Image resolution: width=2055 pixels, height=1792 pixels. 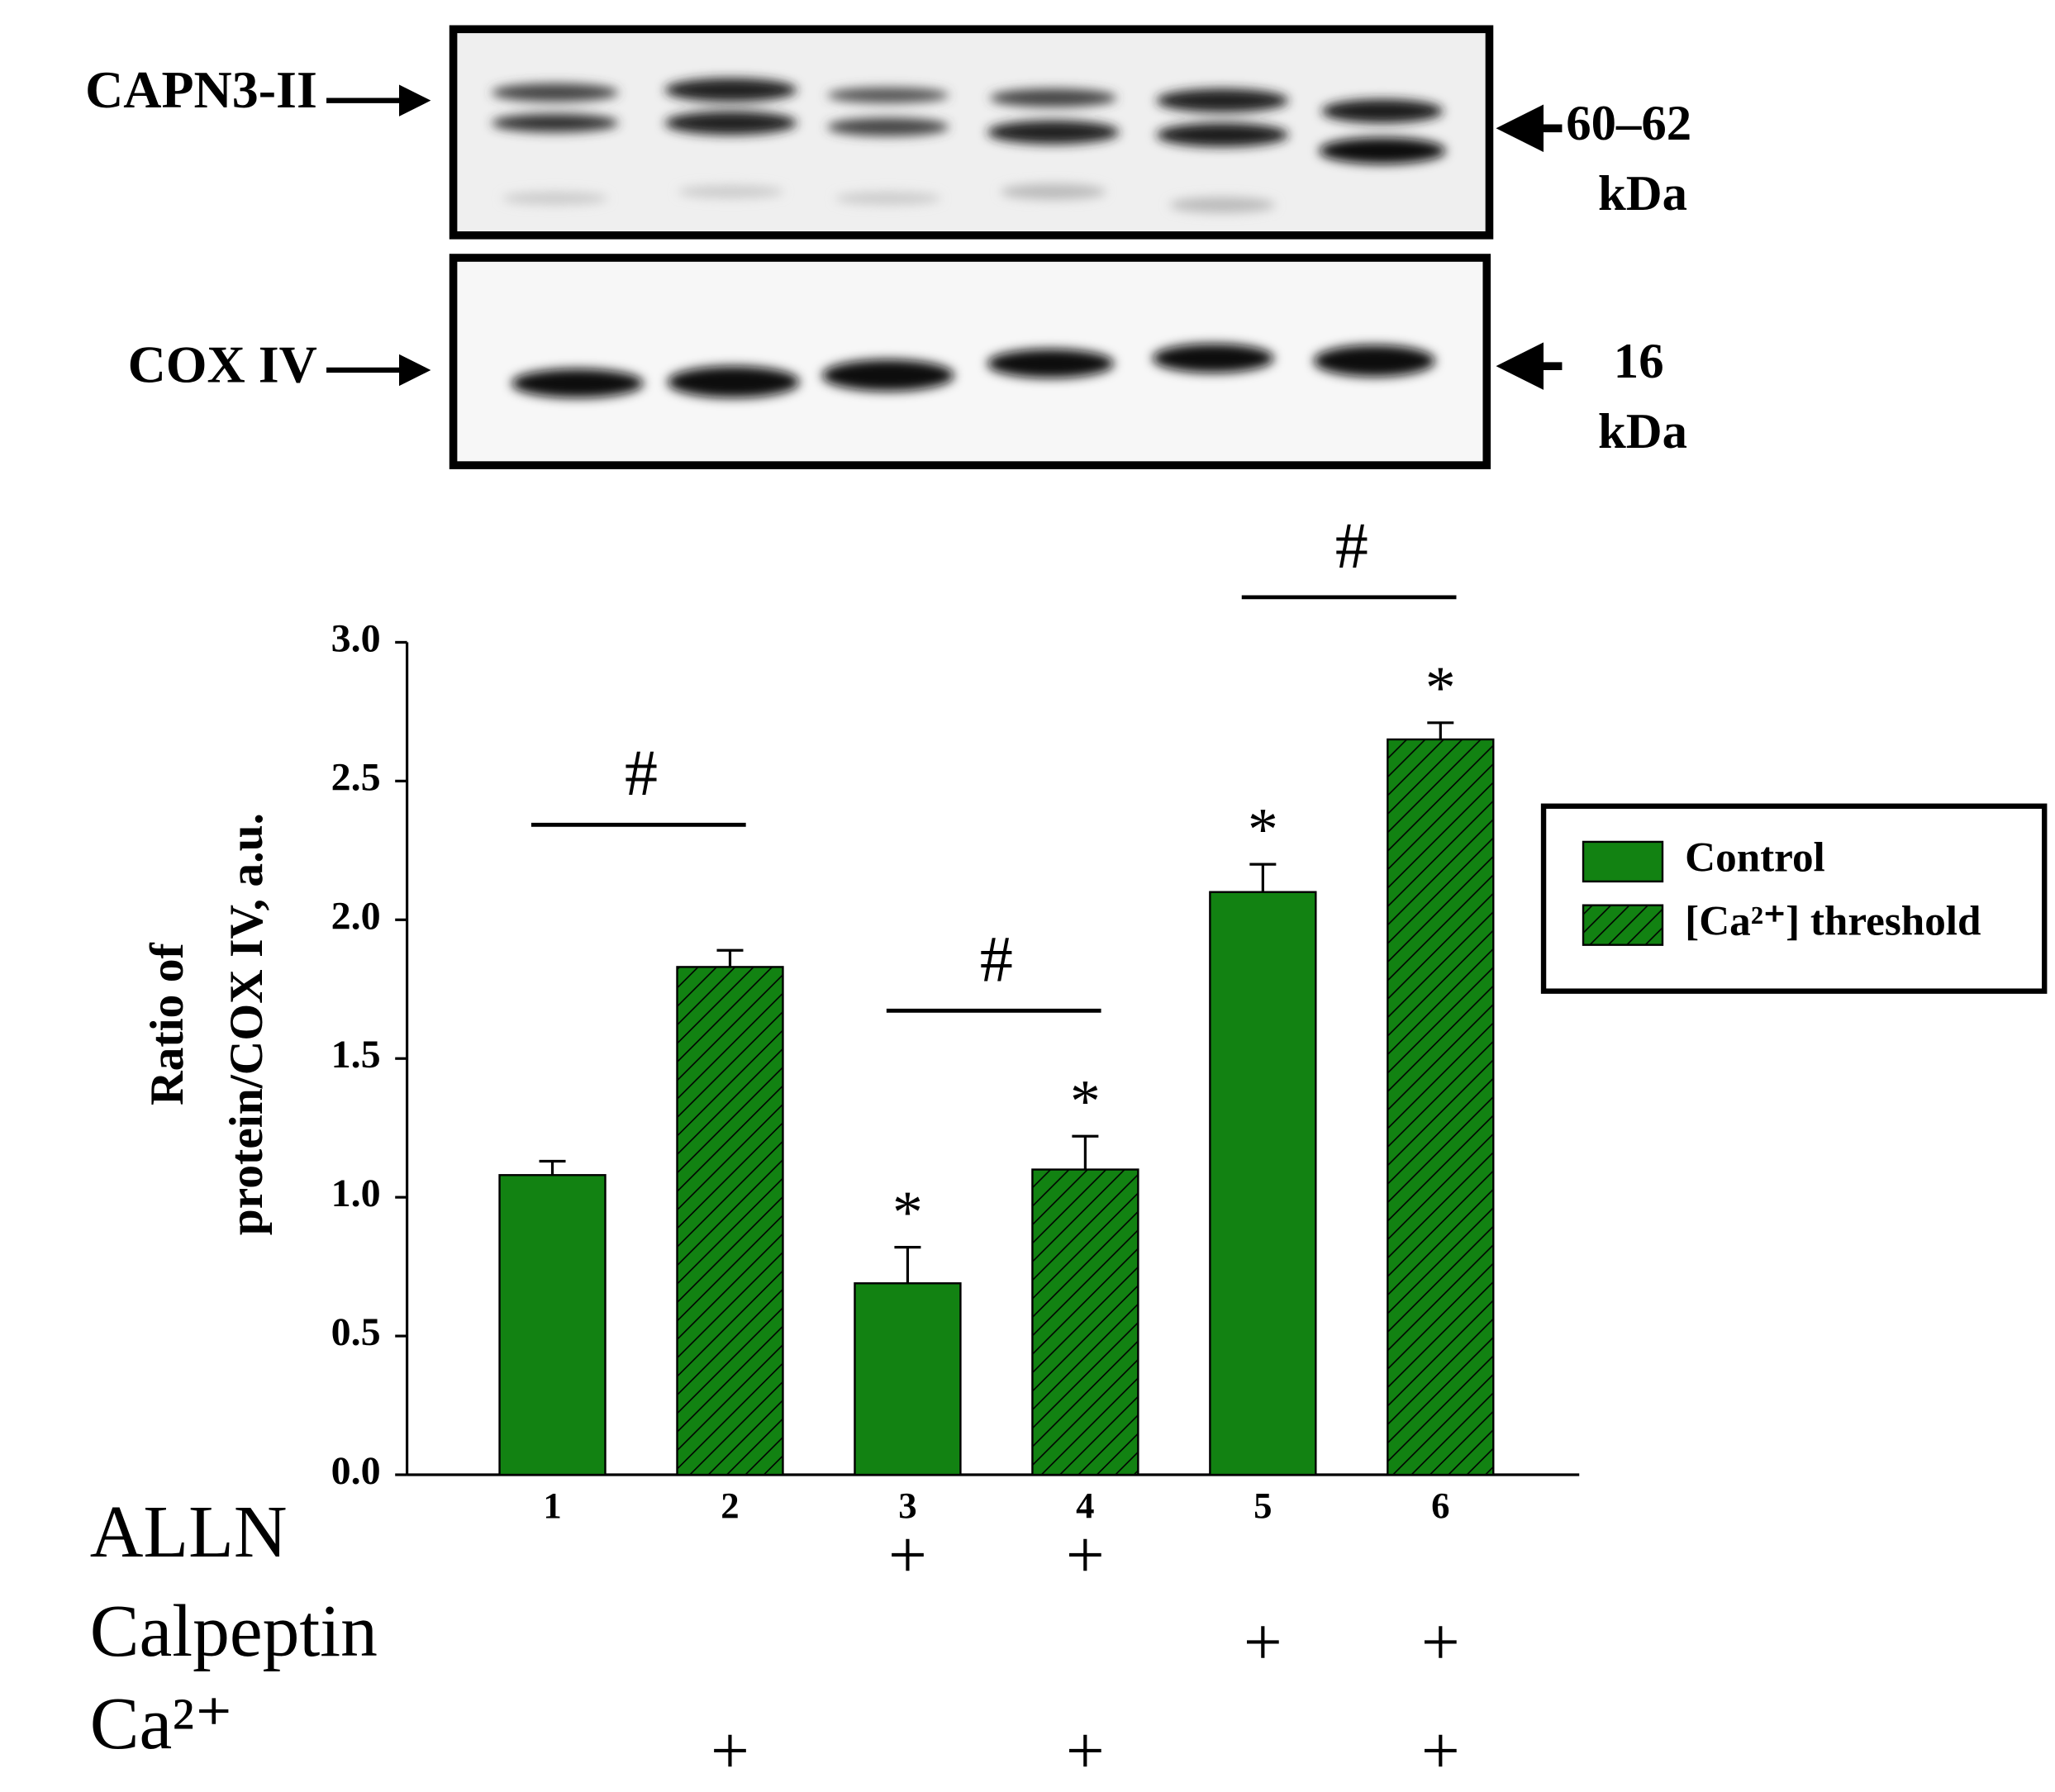 What do you see at coordinates (189, 1532) in the screenshot?
I see `treatment-label: ALLN` at bounding box center [189, 1532].